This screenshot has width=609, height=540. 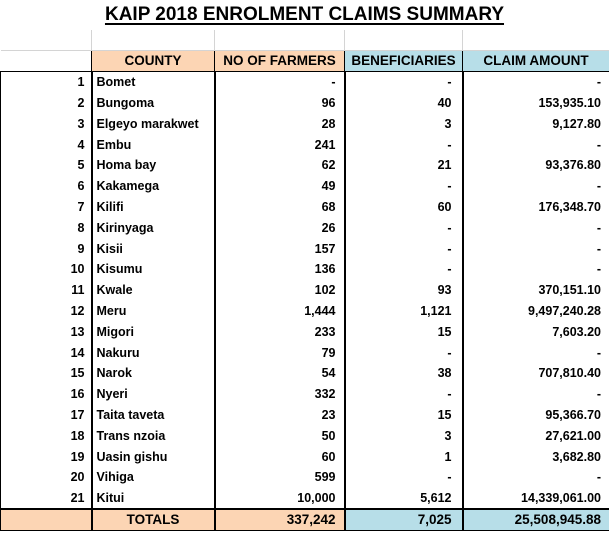 What do you see at coordinates (46, 144) in the screenshot?
I see `row-number-cell: 4` at bounding box center [46, 144].